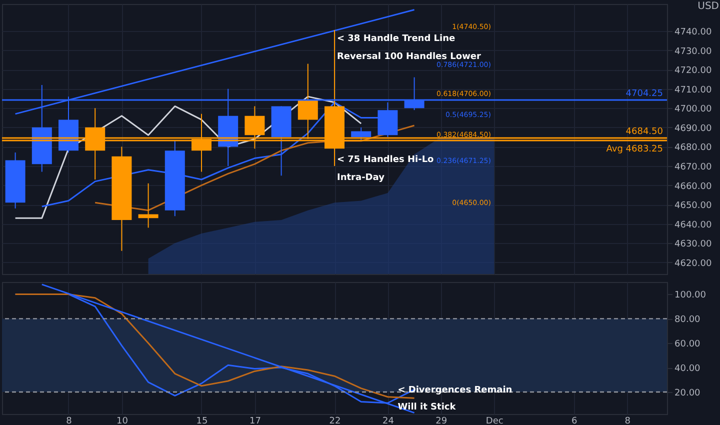 The width and height of the screenshot is (720, 425). I want to click on ref-line-label: Avg 4683.25, so click(634, 149).